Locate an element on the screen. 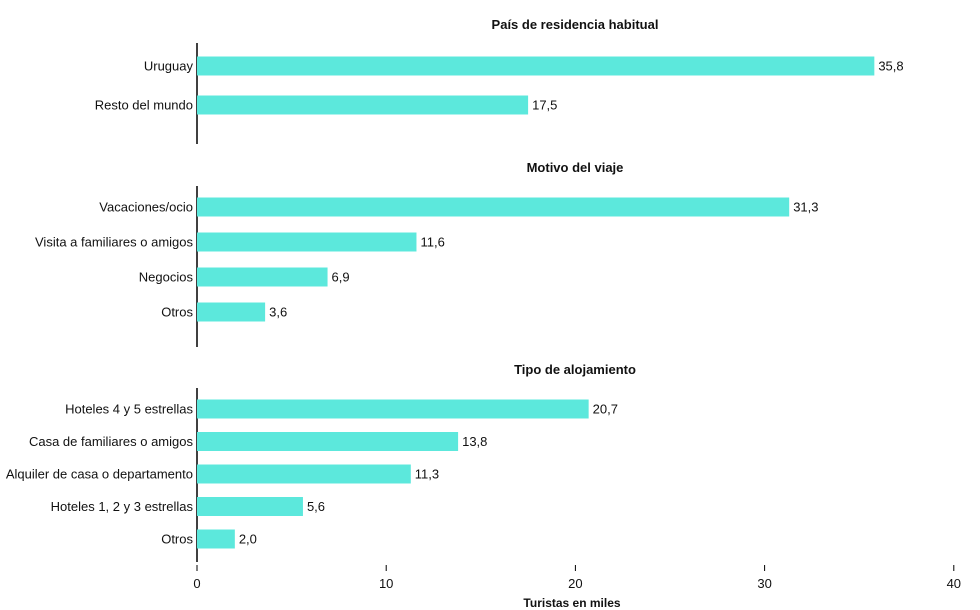 This screenshot has height=610, width=980. data-label: 3,6 is located at coordinates (278, 312).